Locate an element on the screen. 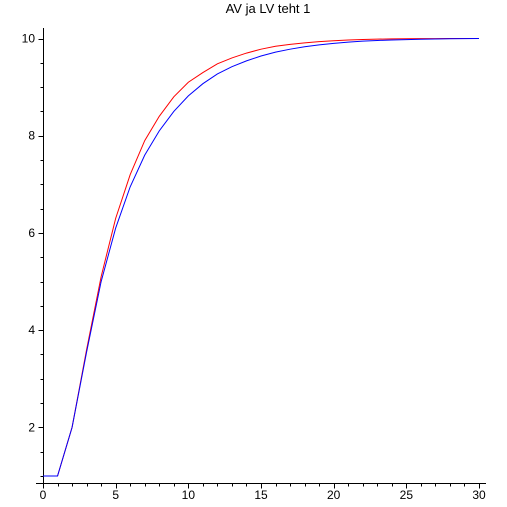 This screenshot has width=507, height=507. chart-title: AV ja LV teht 1 is located at coordinates (268, 8).